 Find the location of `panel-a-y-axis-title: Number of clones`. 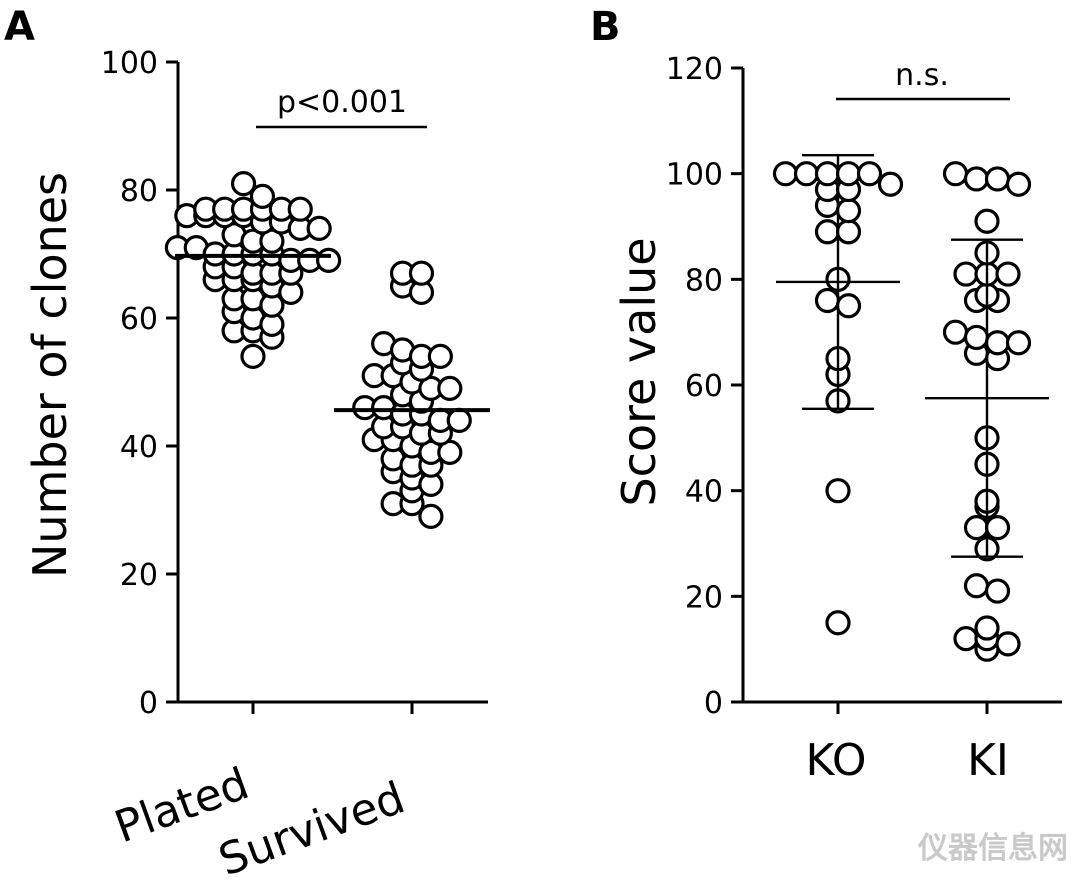

panel-a-y-axis-title: Number of clones is located at coordinates (50, 375).